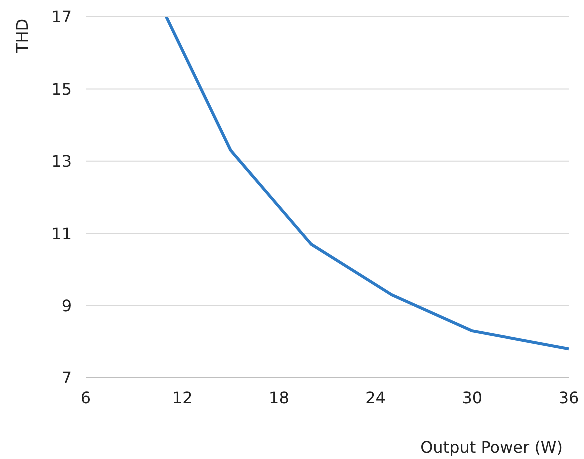  I want to click on x-tick-label: 18, so click(279, 398).